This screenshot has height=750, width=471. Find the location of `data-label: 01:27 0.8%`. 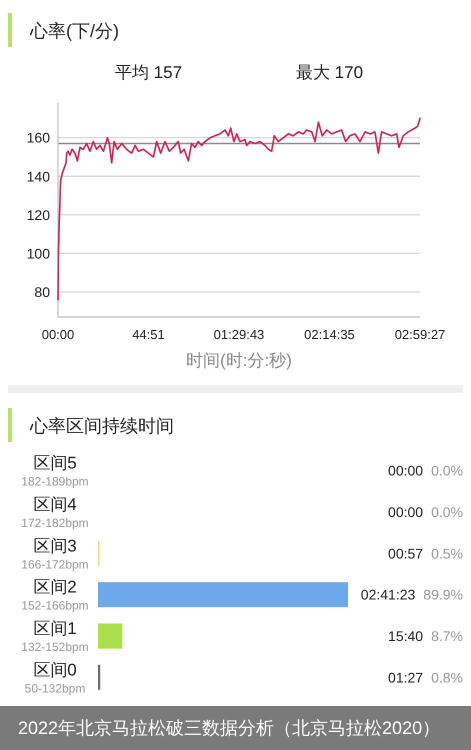

data-label: 01:27 0.8% is located at coordinates (425, 677).